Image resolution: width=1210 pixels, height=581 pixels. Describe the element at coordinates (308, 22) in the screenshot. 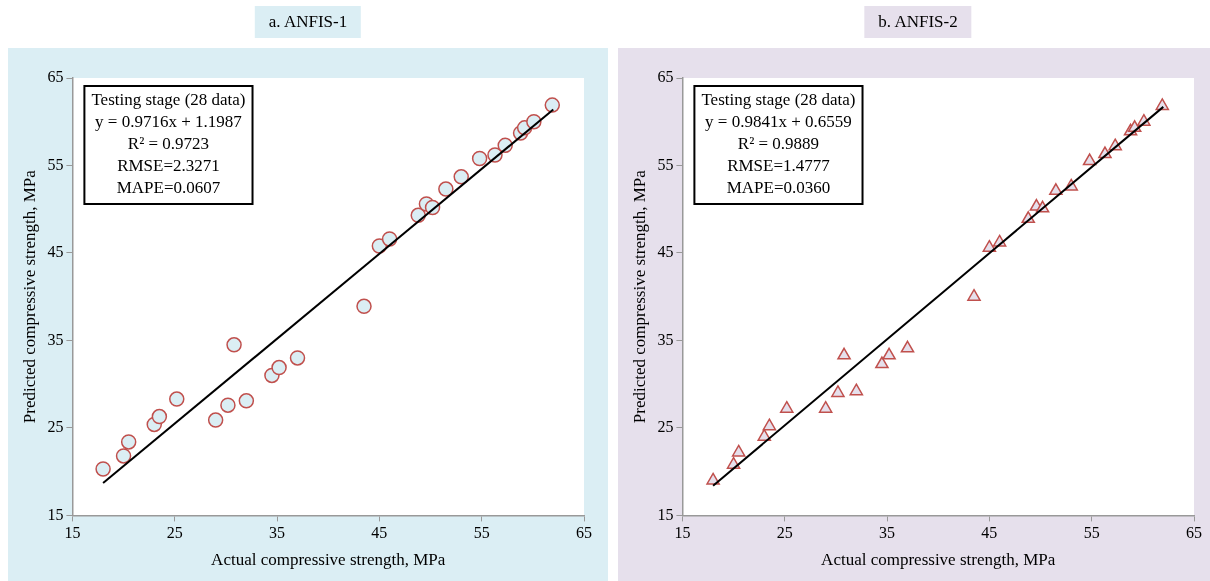

I see `chart-title: a. ANFIS-1` at that location.